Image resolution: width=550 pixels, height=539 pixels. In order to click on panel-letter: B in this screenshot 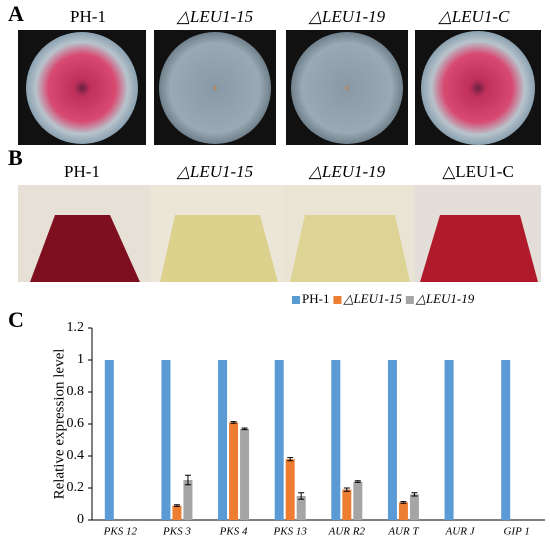, I will do `click(15, 157)`.